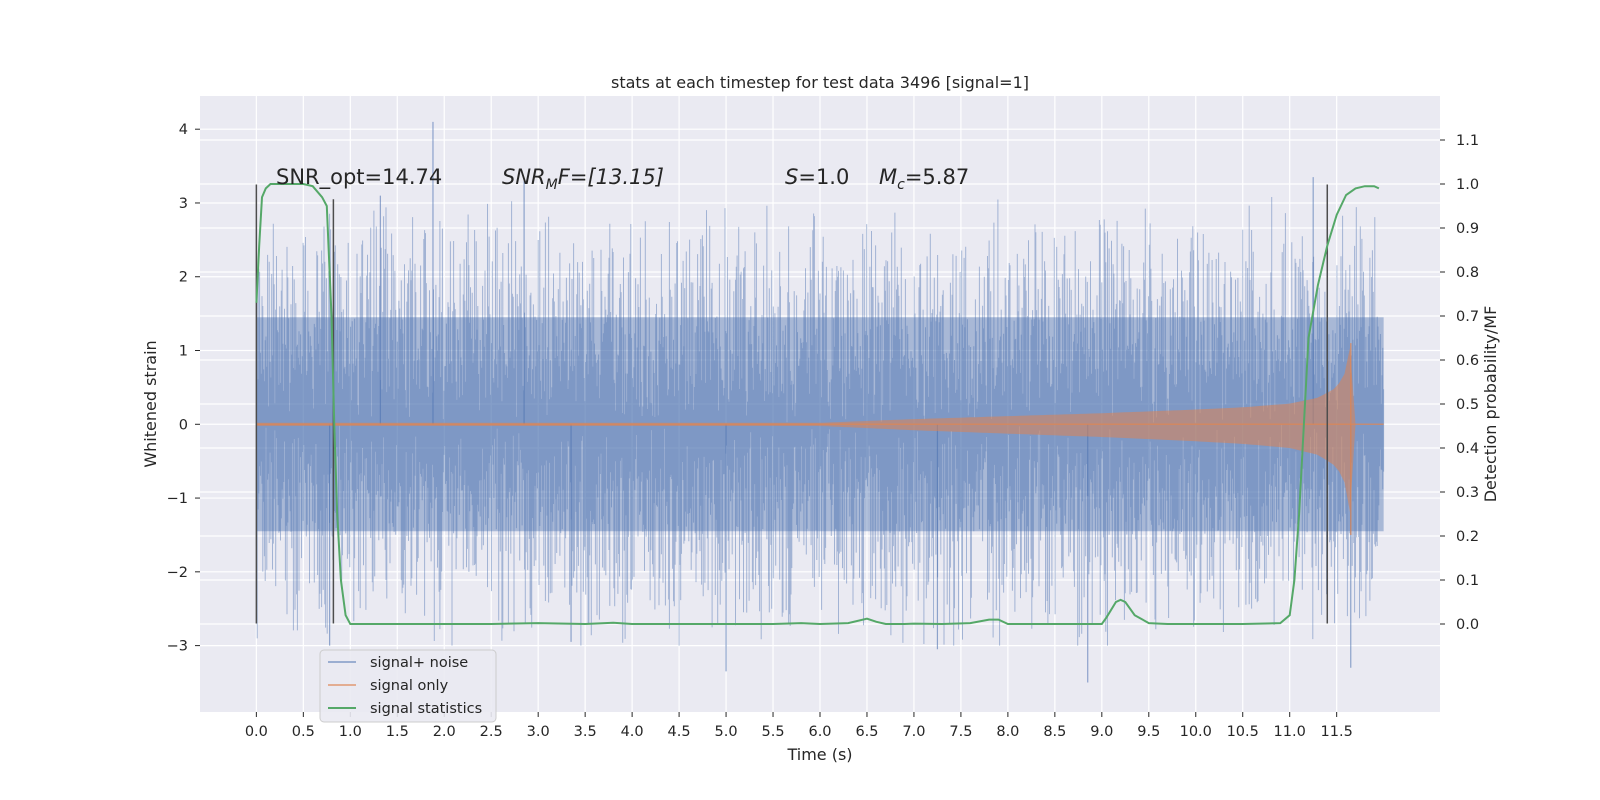 Image resolution: width=1600 pixels, height=800 pixels. I want to click on annotation-snr-mf-rest: F=[13.15], so click(611, 177).